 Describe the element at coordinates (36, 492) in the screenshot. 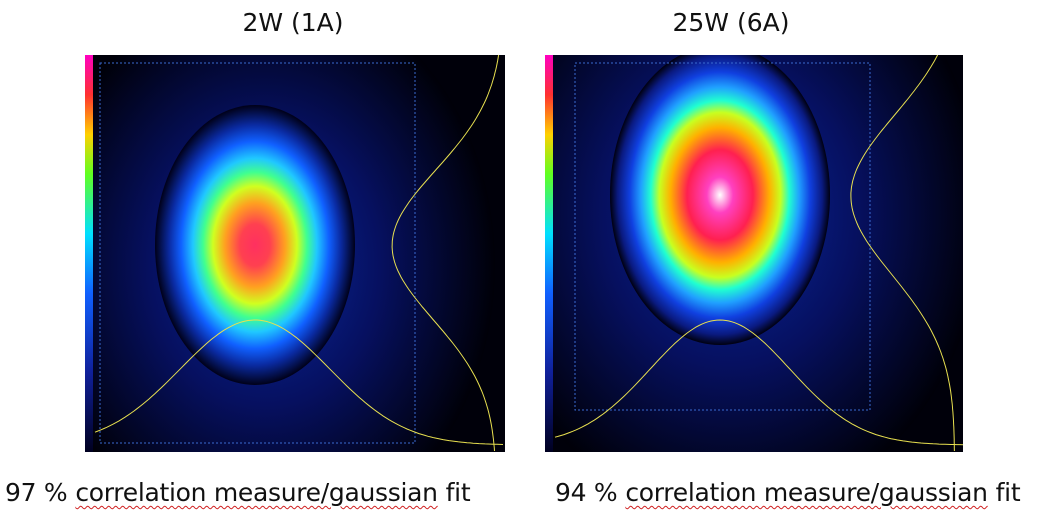

I see `caption-number: 97 %` at that location.